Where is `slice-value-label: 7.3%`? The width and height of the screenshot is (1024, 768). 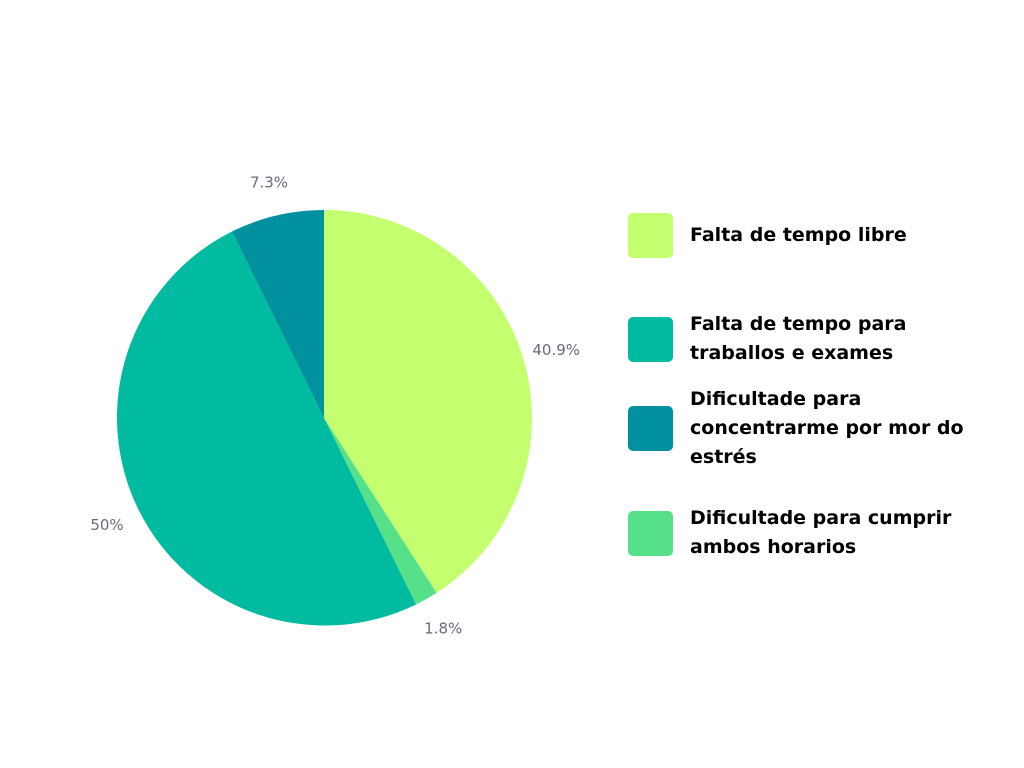
slice-value-label: 7.3% is located at coordinates (269, 182).